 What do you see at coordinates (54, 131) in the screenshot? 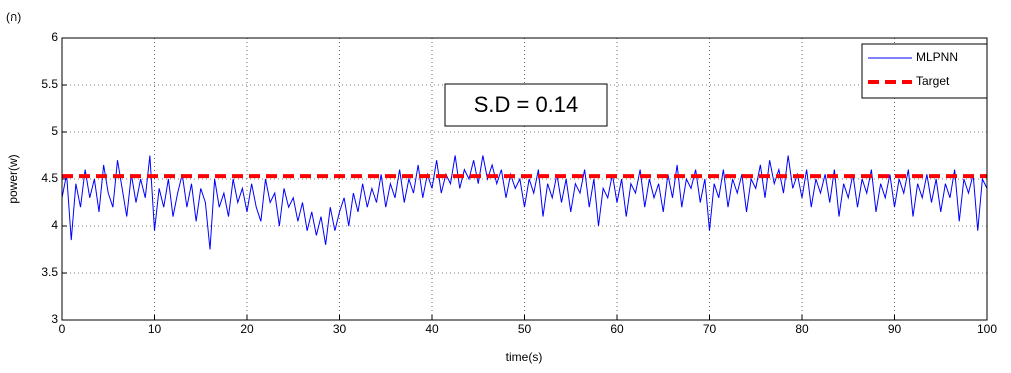
I see `y-tick-label: 5` at bounding box center [54, 131].